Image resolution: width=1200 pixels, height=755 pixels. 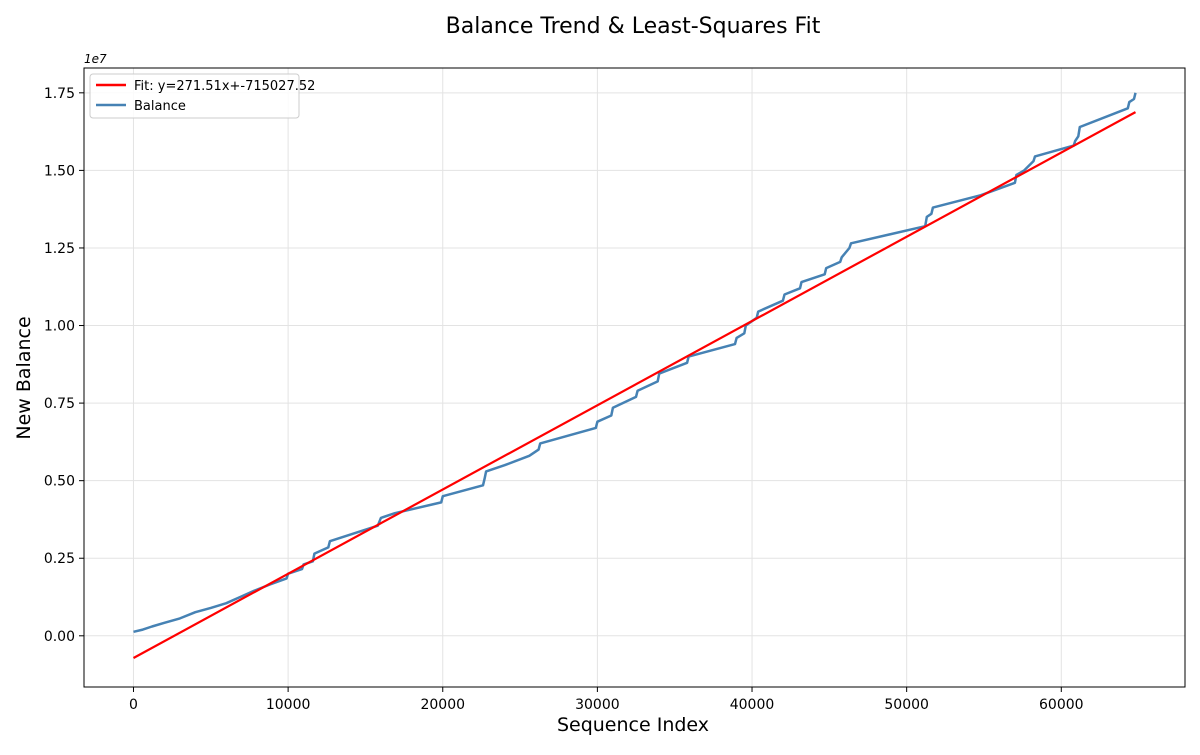 I want to click on x-tick-label: 60000, so click(x=1061, y=705).